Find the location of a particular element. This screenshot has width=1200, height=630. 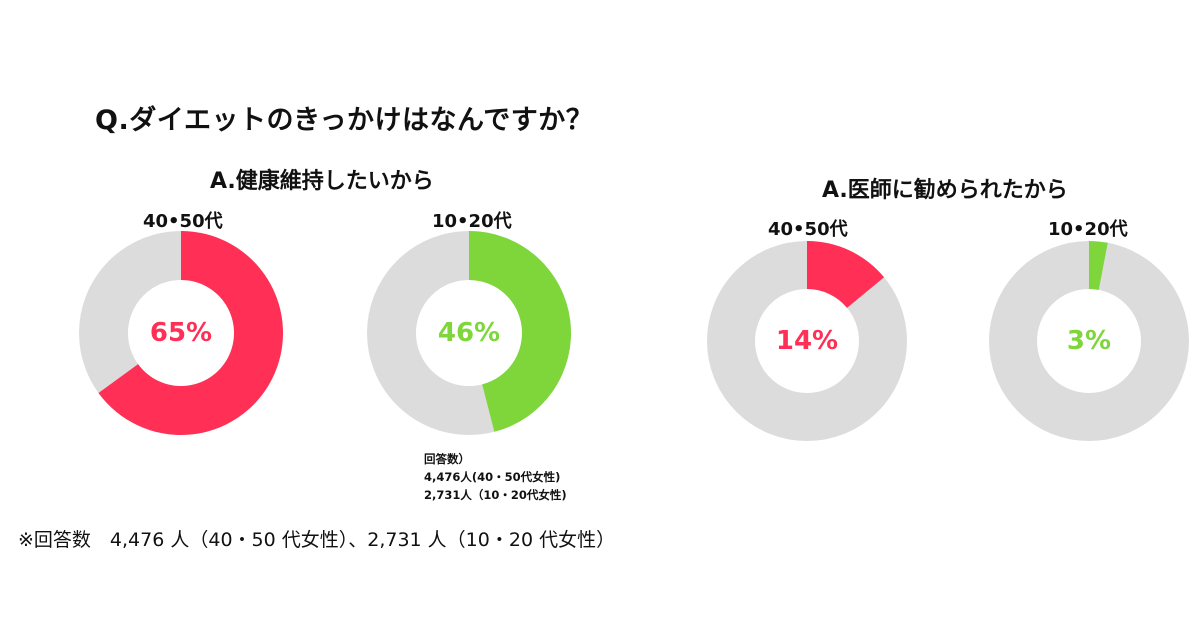

group-title-doctor: A.医師に勧められたから is located at coordinates (945, 190).